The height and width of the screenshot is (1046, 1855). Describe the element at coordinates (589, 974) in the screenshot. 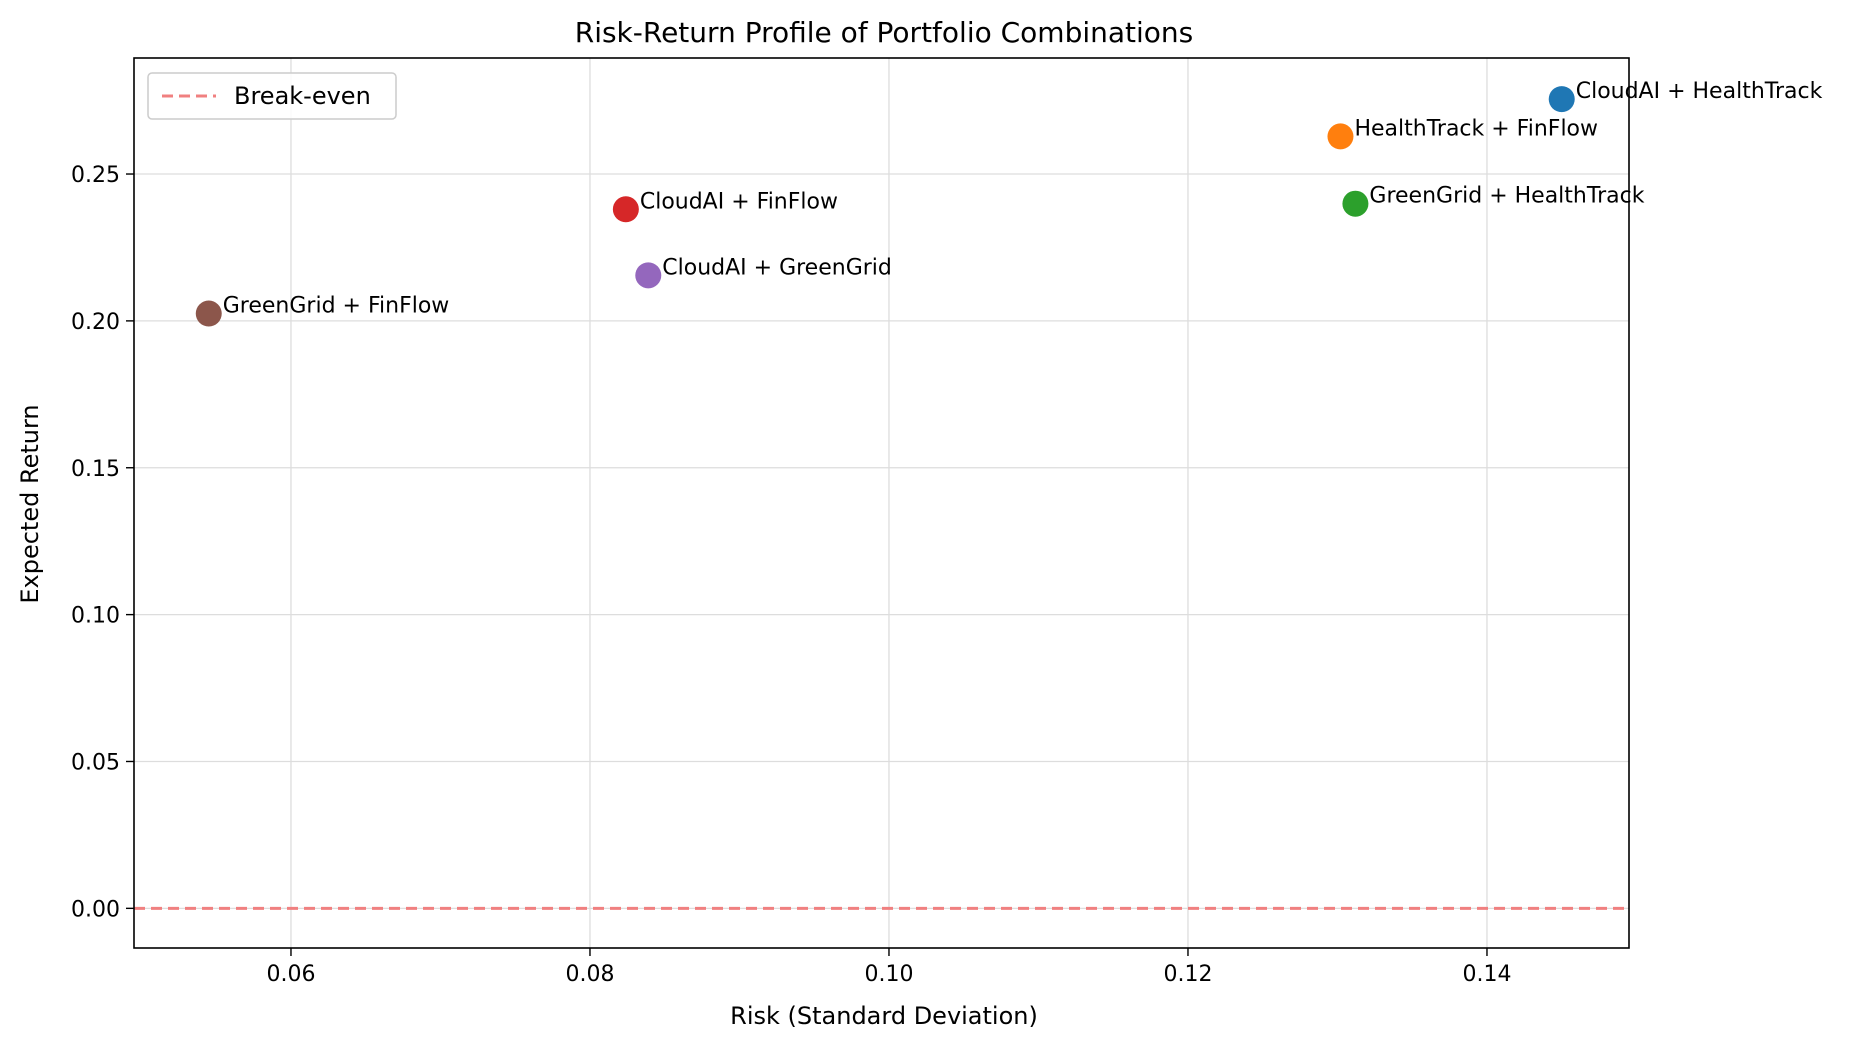

I see `x-tick-label: 0.08` at that location.